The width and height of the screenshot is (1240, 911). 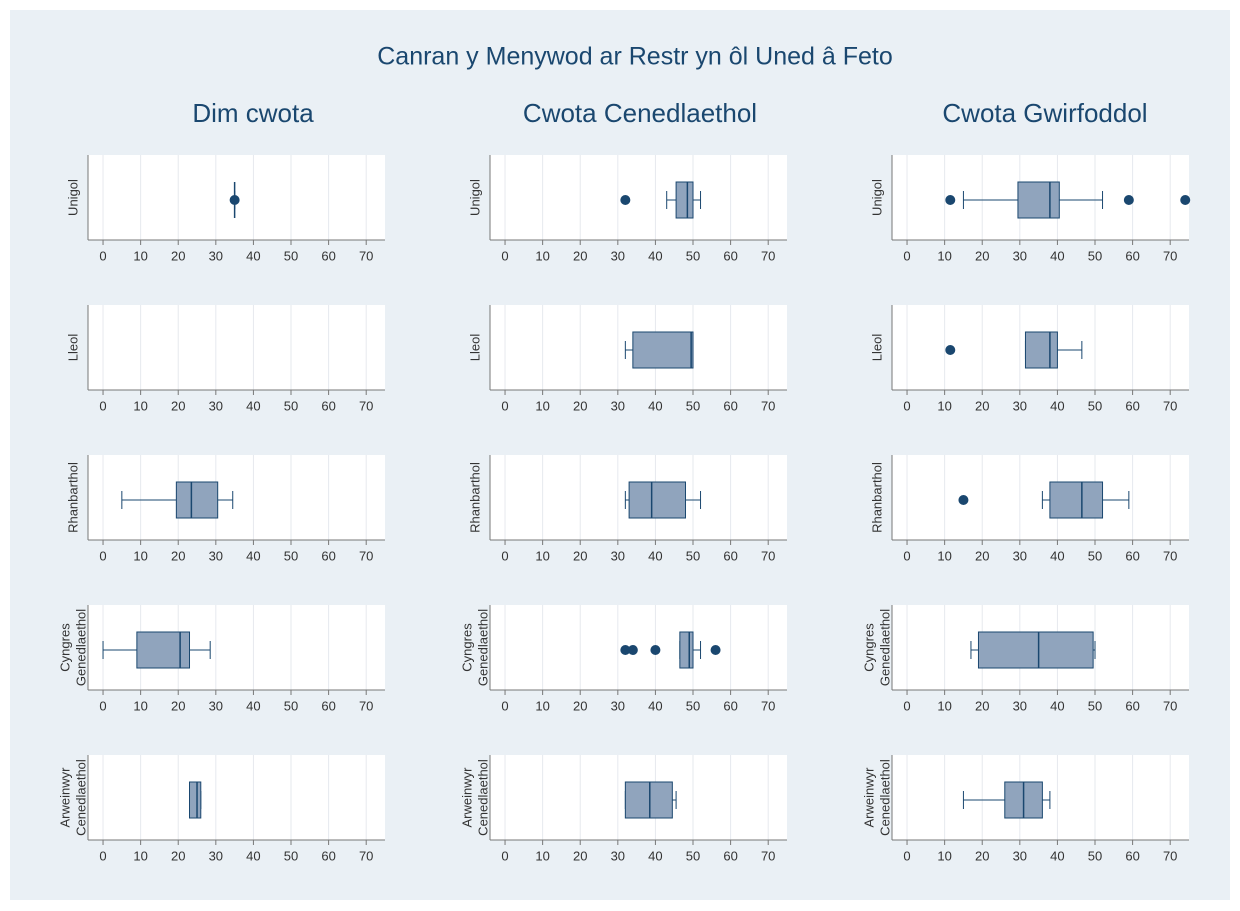 I want to click on row-label: Lleol, so click(x=876, y=348).